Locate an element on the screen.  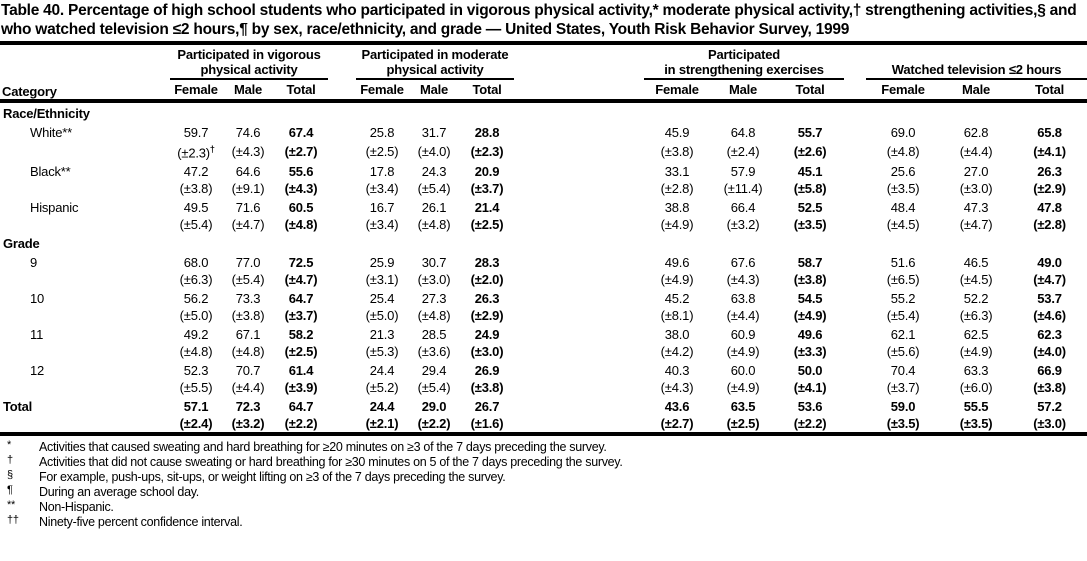
ci-cell: (±4.0) is located at coordinates (434, 151).